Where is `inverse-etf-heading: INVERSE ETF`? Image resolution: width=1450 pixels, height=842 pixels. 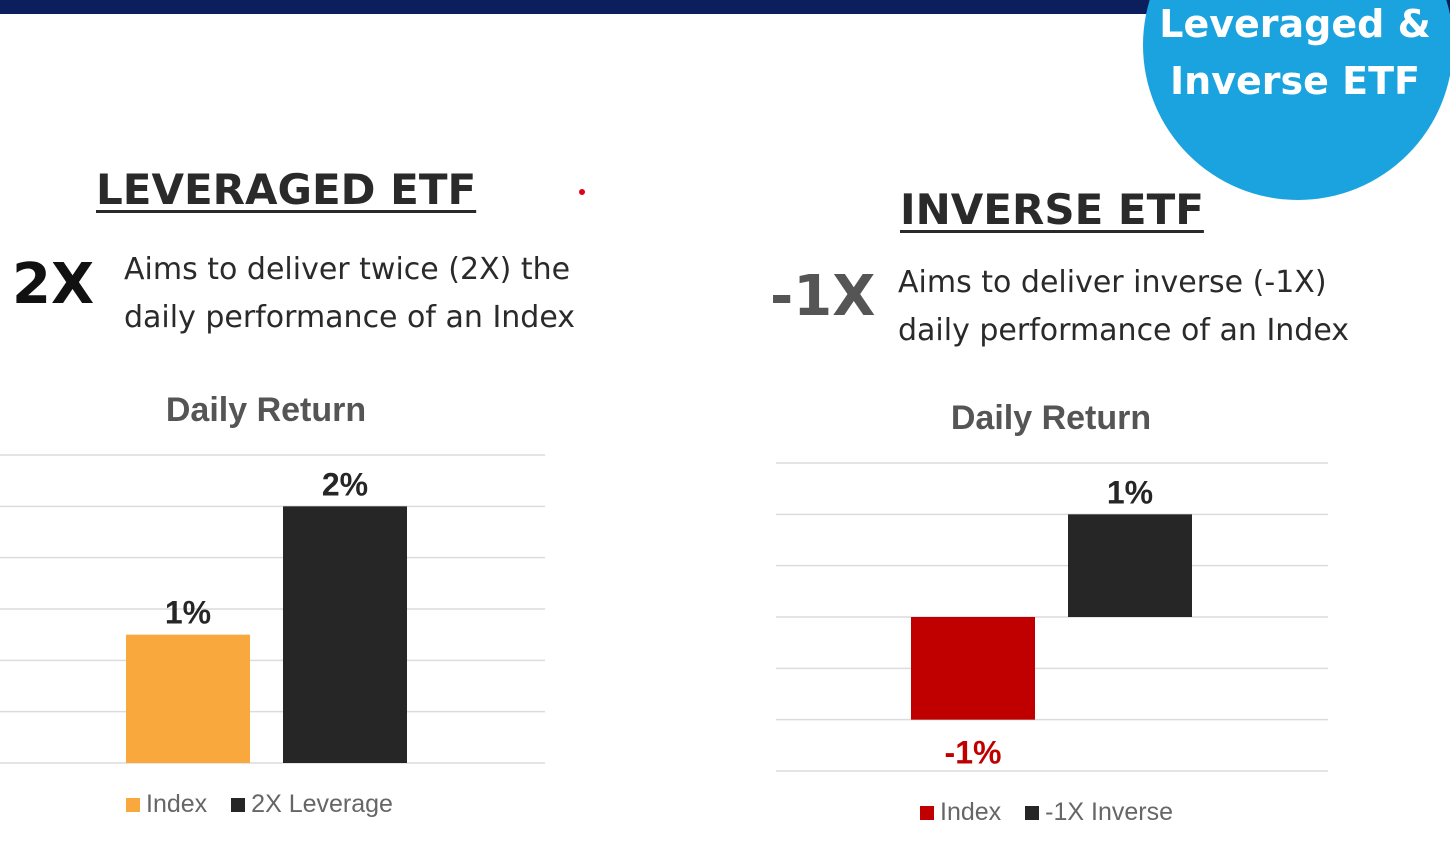
inverse-etf-heading: INVERSE ETF is located at coordinates (1052, 209).